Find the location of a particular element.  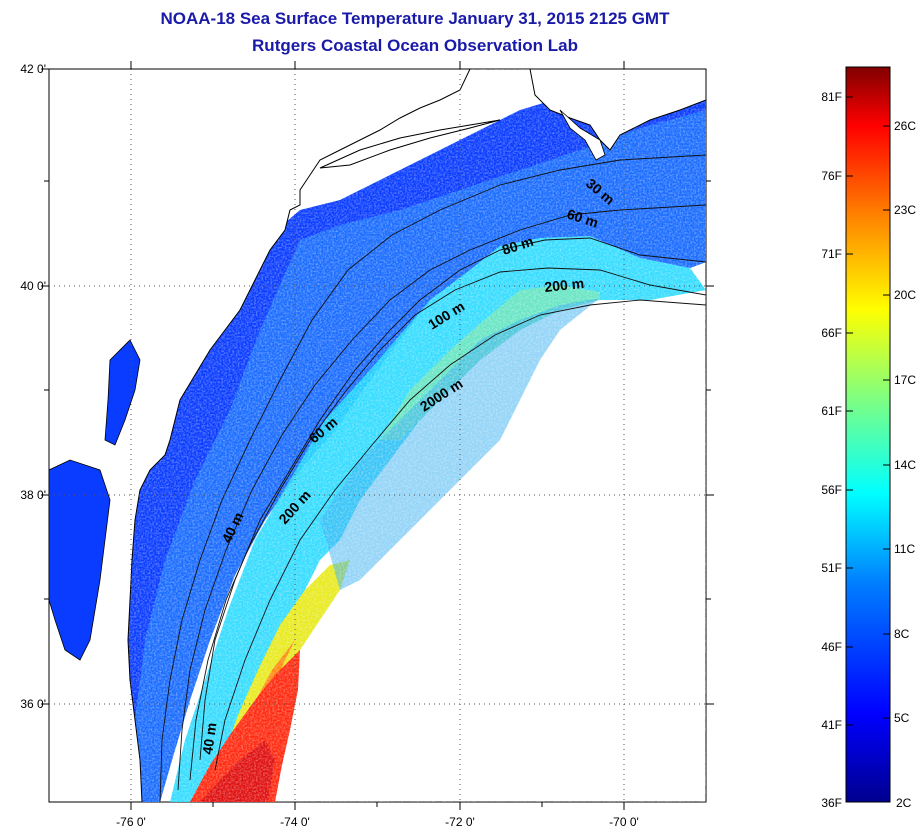

map-subtitle: Rutgers Coastal Ocean Observation Lab is located at coordinates (415, 45).